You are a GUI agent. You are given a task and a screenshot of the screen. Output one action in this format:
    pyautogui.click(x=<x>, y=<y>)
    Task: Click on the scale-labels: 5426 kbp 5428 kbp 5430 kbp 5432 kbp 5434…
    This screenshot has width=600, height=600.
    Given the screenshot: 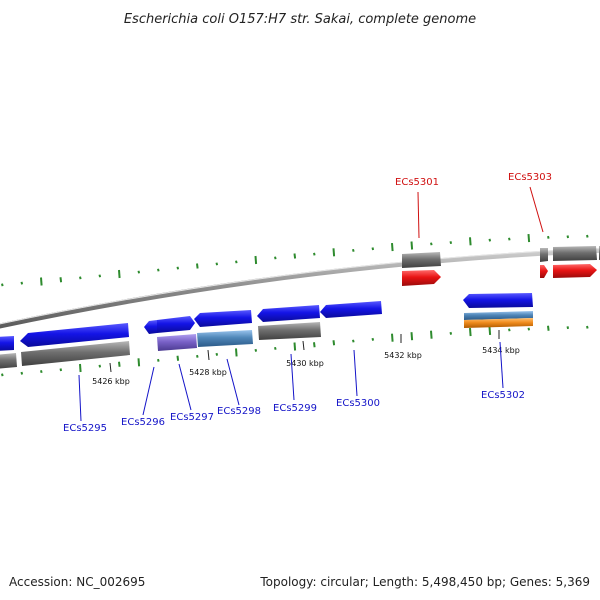 What is the action you would take?
    pyautogui.click(x=306, y=366)
    